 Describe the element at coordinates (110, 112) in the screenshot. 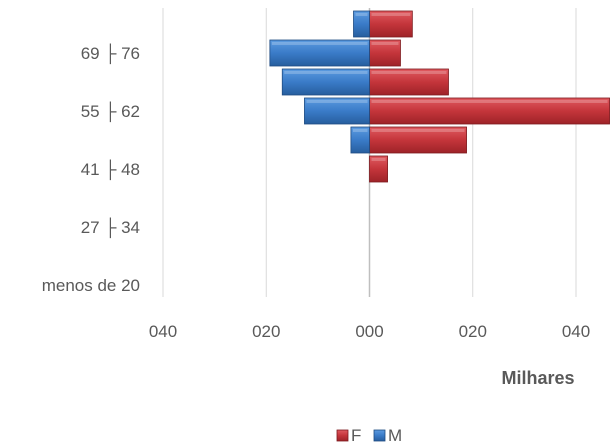

I see `y-tick-label: 55 ├ 62` at that location.